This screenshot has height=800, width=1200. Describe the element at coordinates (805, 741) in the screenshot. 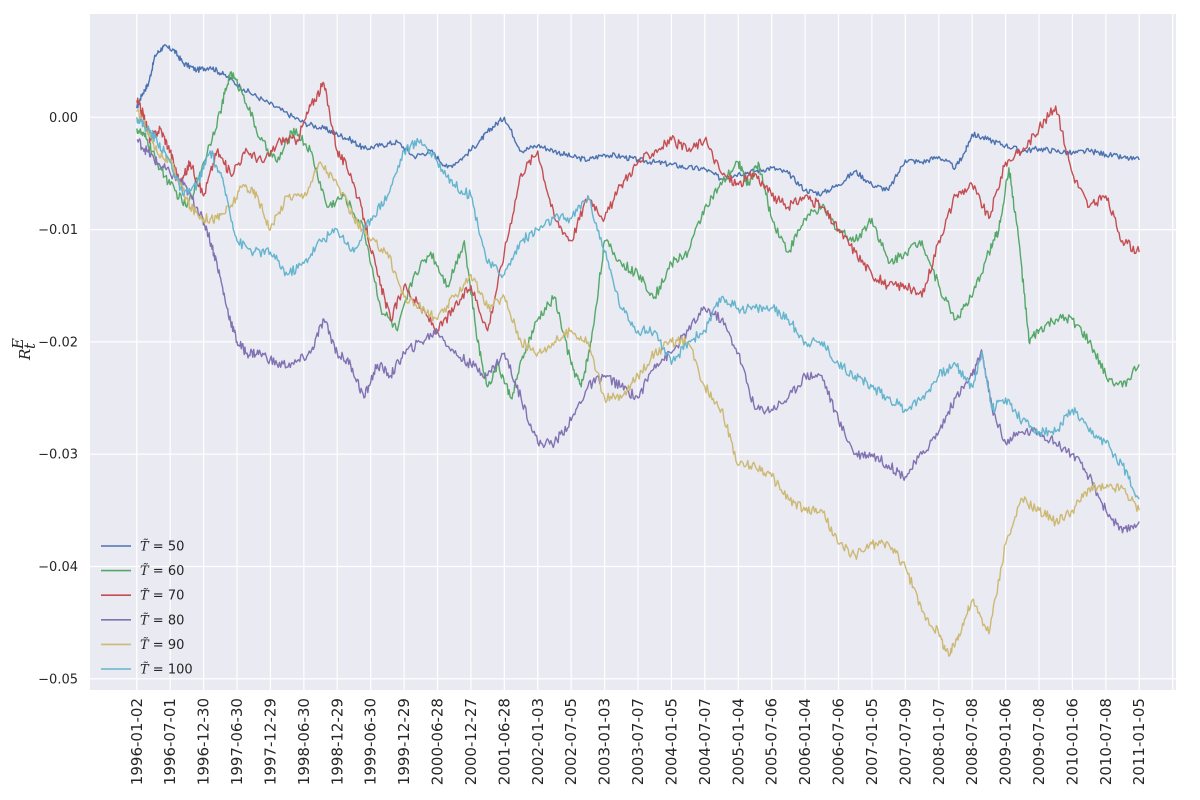

I see `x-tick-label: 2006-01-04` at that location.